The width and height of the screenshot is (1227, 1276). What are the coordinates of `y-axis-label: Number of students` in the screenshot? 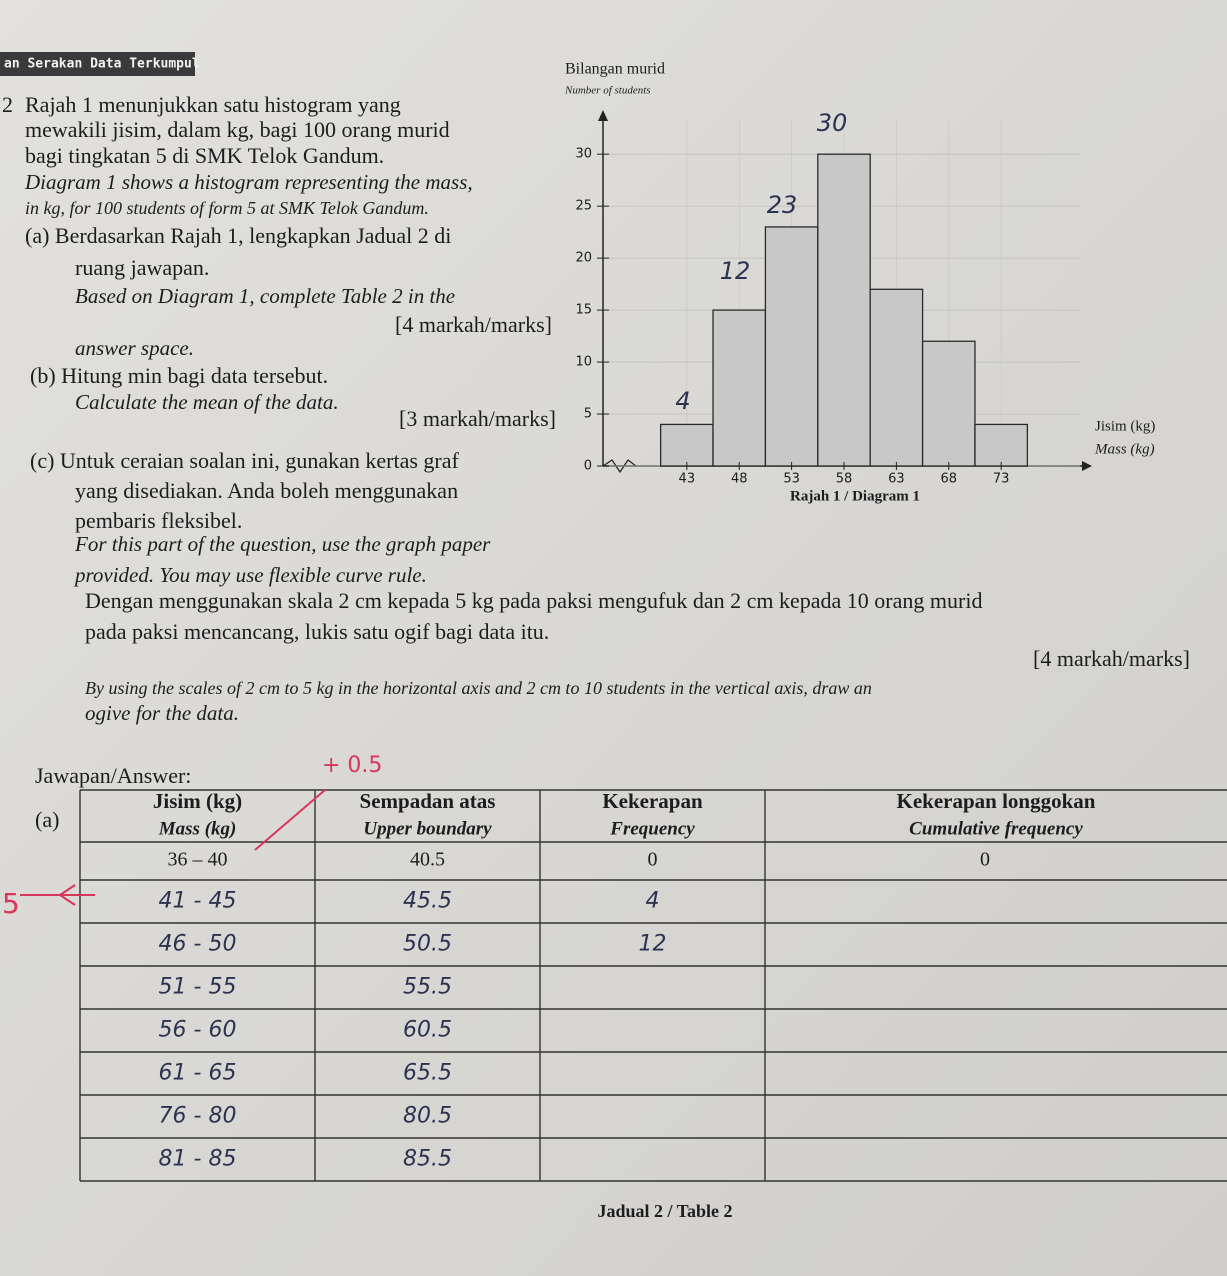 It's located at (607, 91).